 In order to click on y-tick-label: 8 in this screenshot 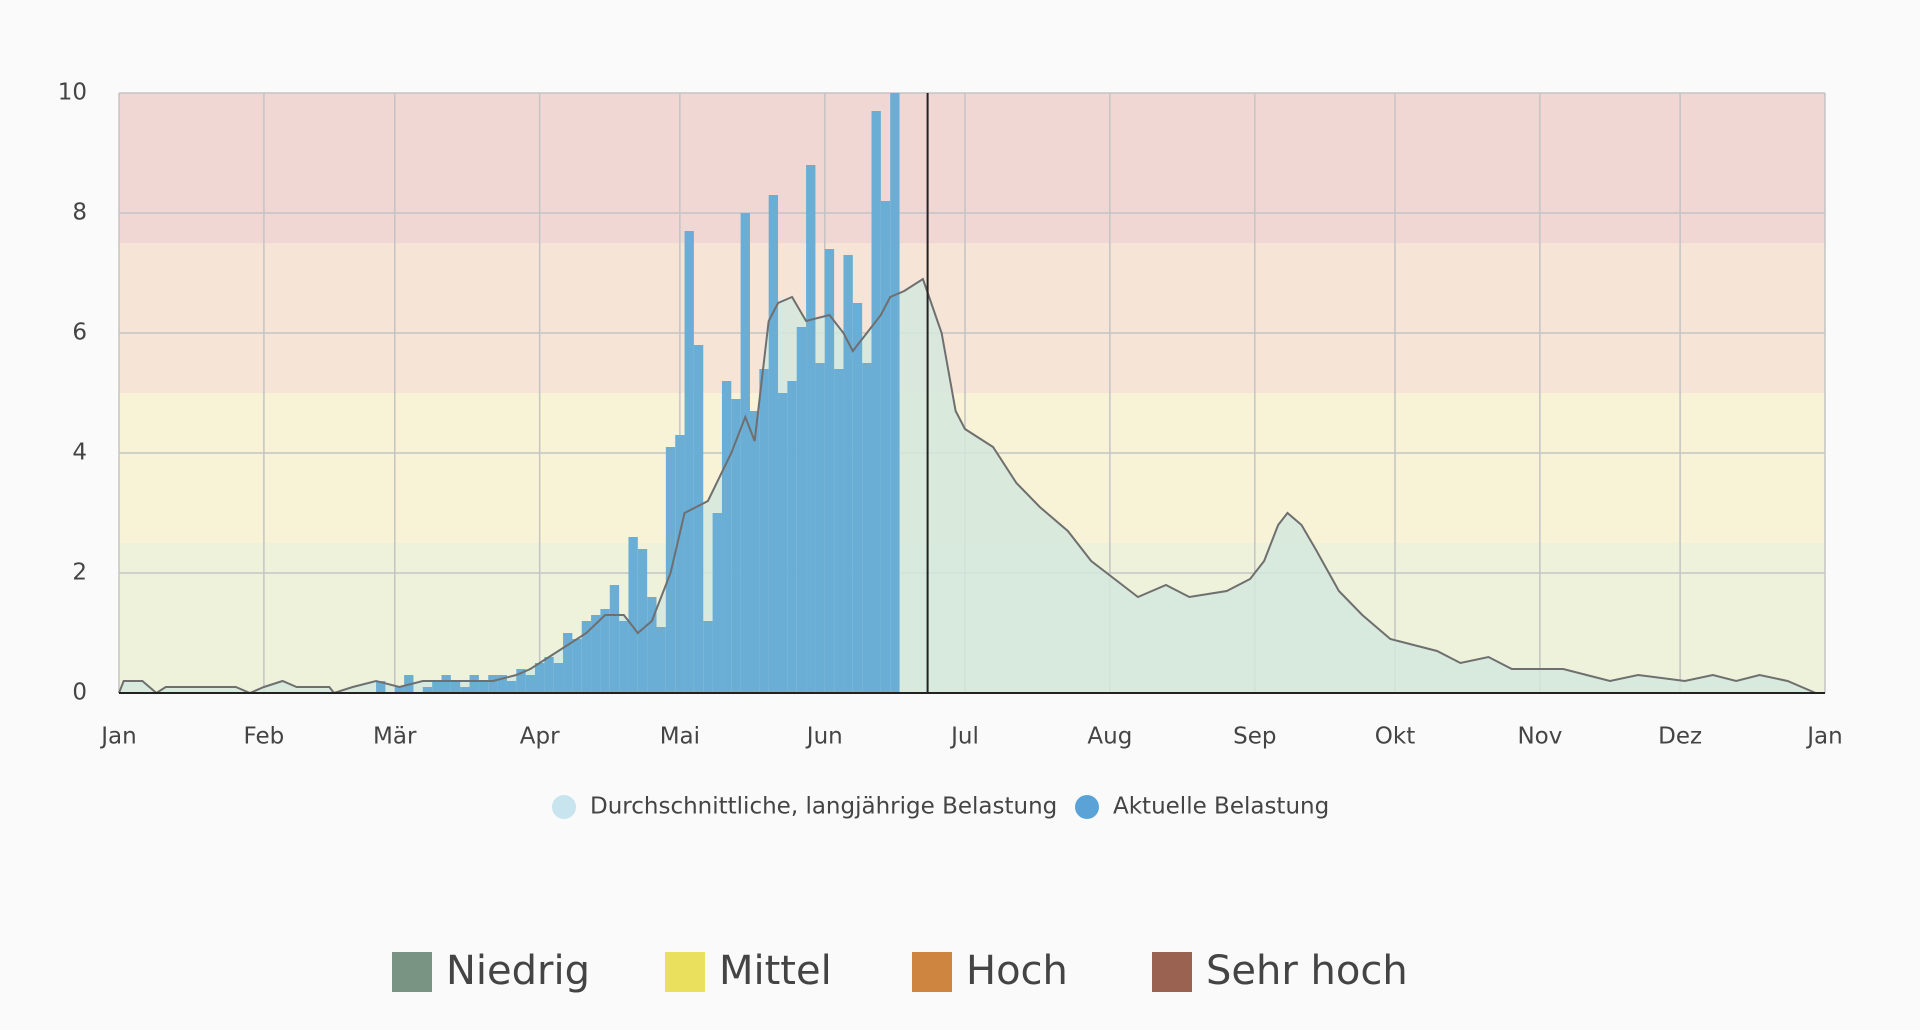, I will do `click(79, 213)`.